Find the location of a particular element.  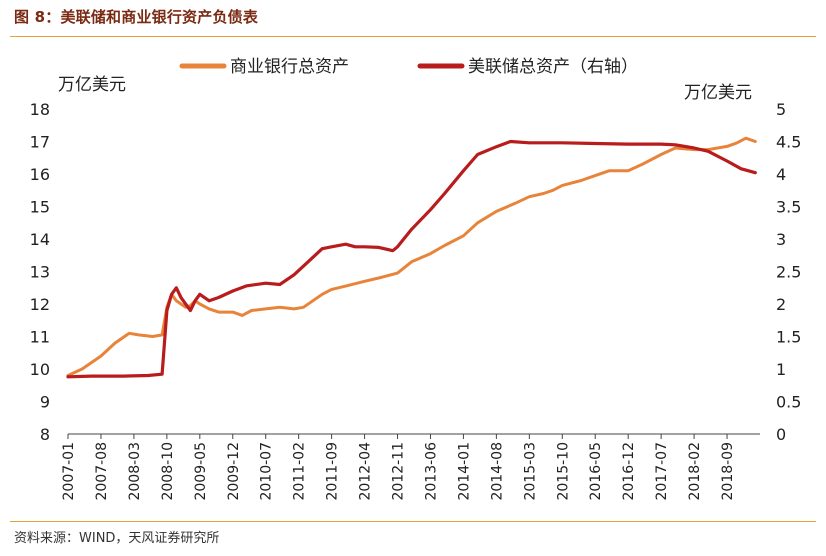

x-tick-label: 2016-05 is located at coordinates (596, 471).